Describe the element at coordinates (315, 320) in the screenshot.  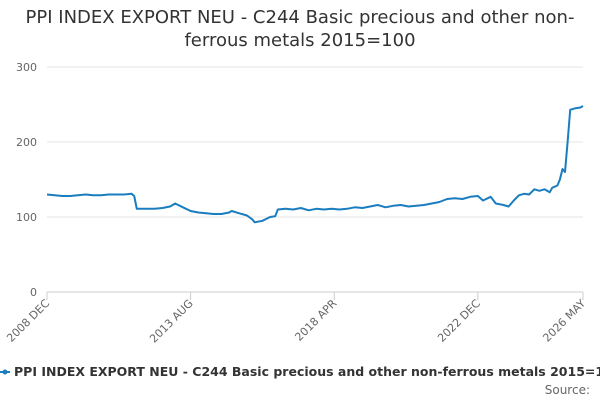
I see `x-tick-label: 2018 APR` at that location.